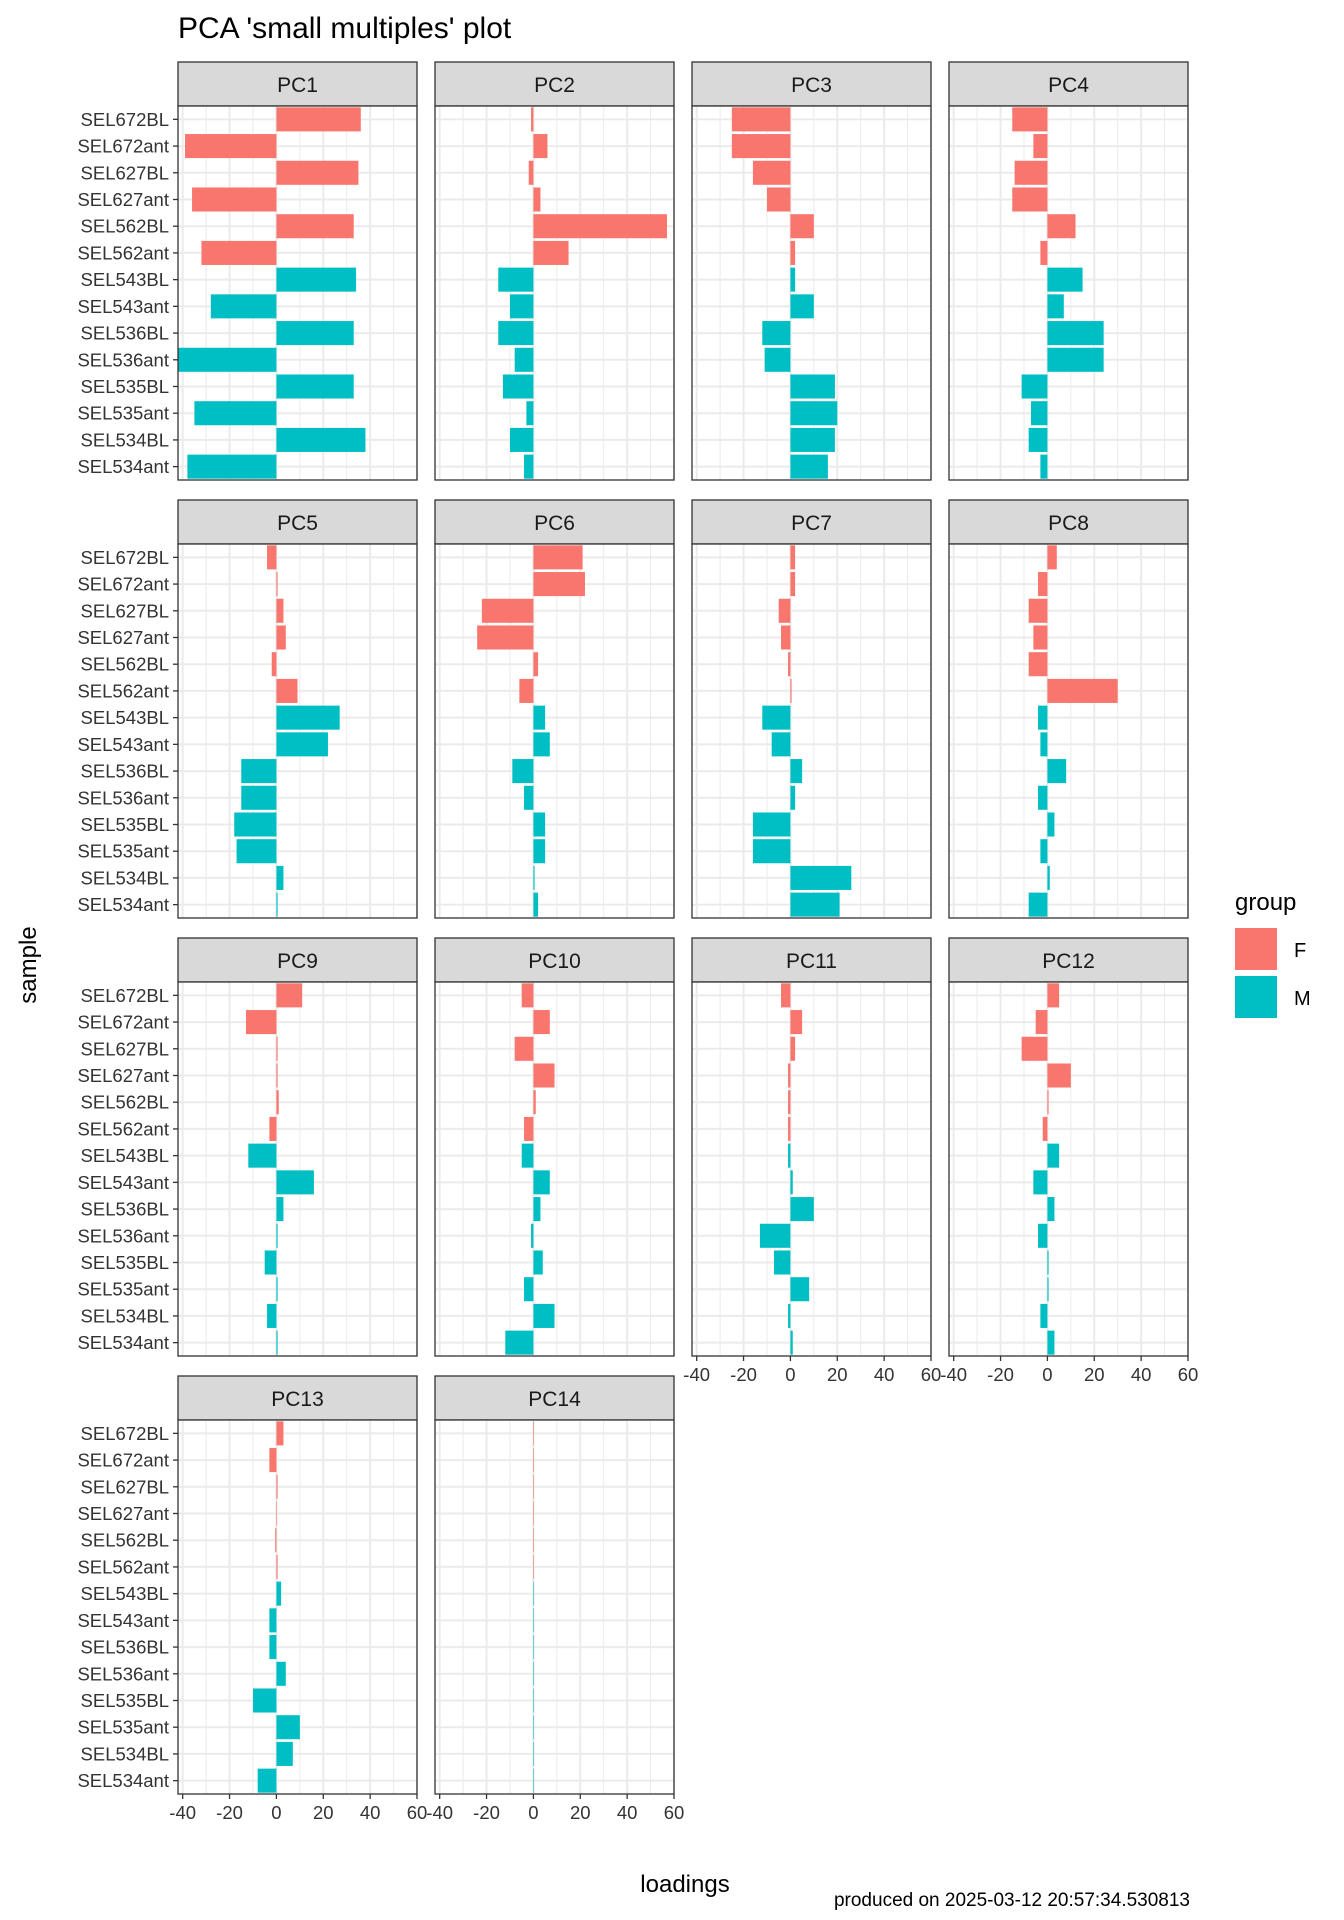 The image size is (1344, 1920). What do you see at coordinates (123, 359) in the screenshot?
I see `y-tick-label: SEL536ant` at bounding box center [123, 359].